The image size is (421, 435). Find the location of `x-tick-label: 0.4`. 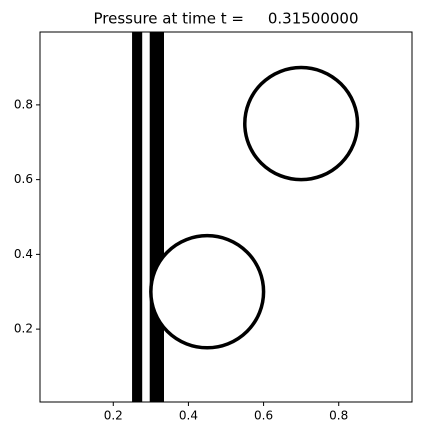

x-tick-label: 0.4 is located at coordinates (188, 416).